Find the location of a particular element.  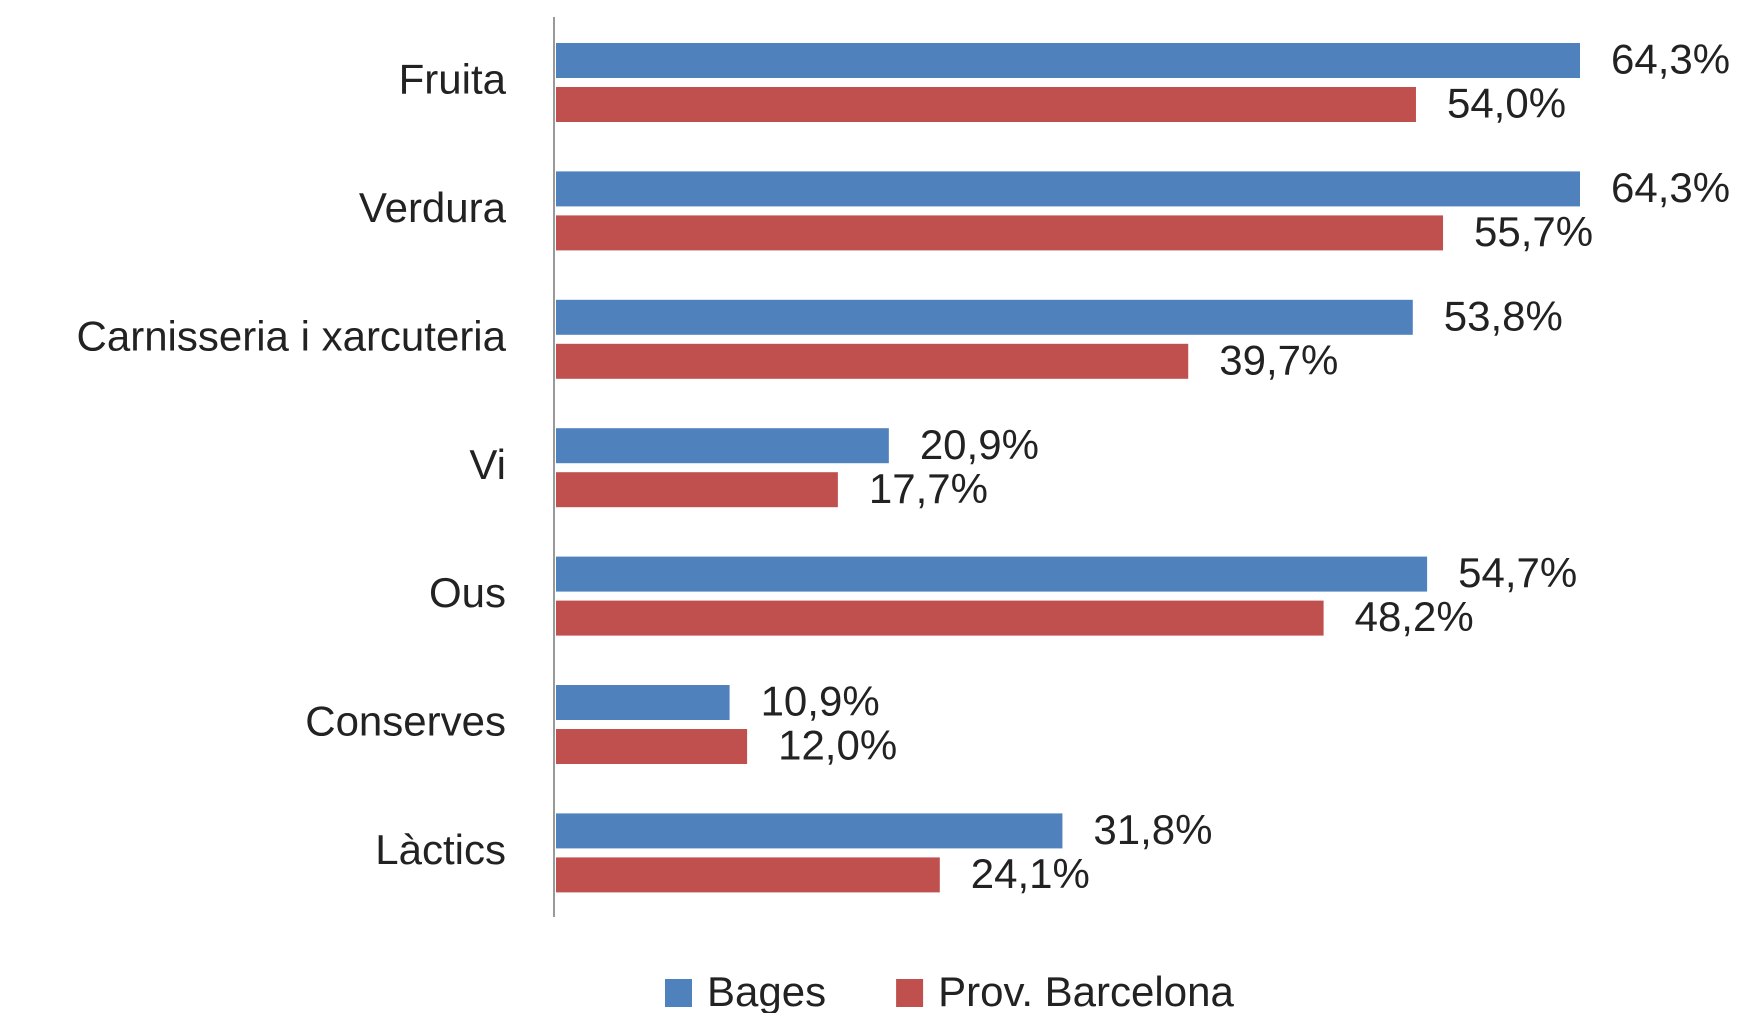

data-label: 24,1% is located at coordinates (1030, 873).